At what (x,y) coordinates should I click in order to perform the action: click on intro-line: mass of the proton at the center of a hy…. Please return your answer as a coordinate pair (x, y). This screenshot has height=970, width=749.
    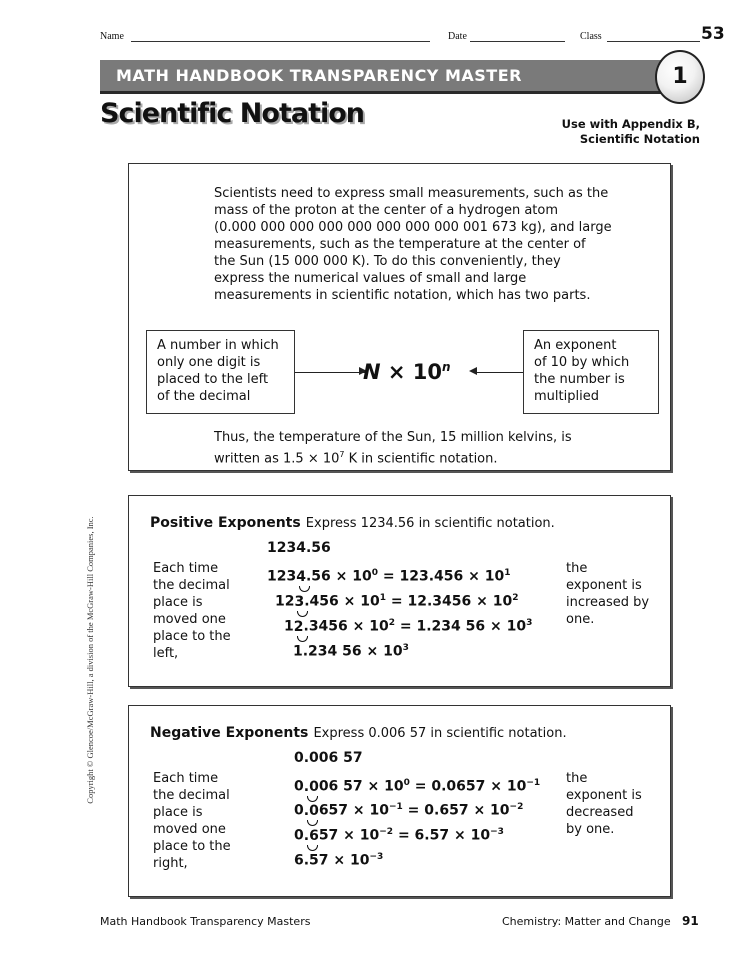
    Looking at the image, I should click on (386, 210).